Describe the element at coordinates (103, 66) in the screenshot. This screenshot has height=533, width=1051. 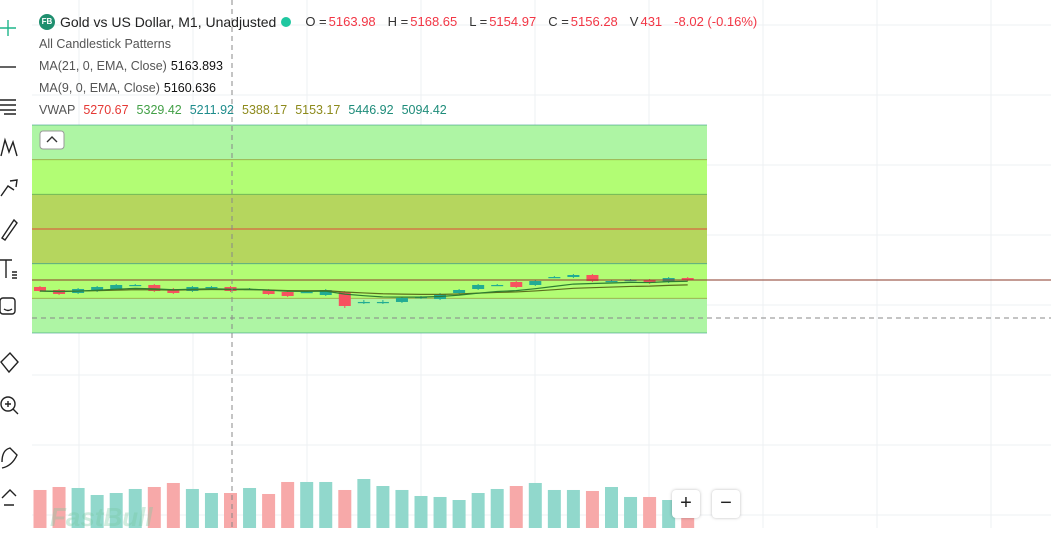
I see `ma-label: MA(21, 0, EMA, Close)` at that location.